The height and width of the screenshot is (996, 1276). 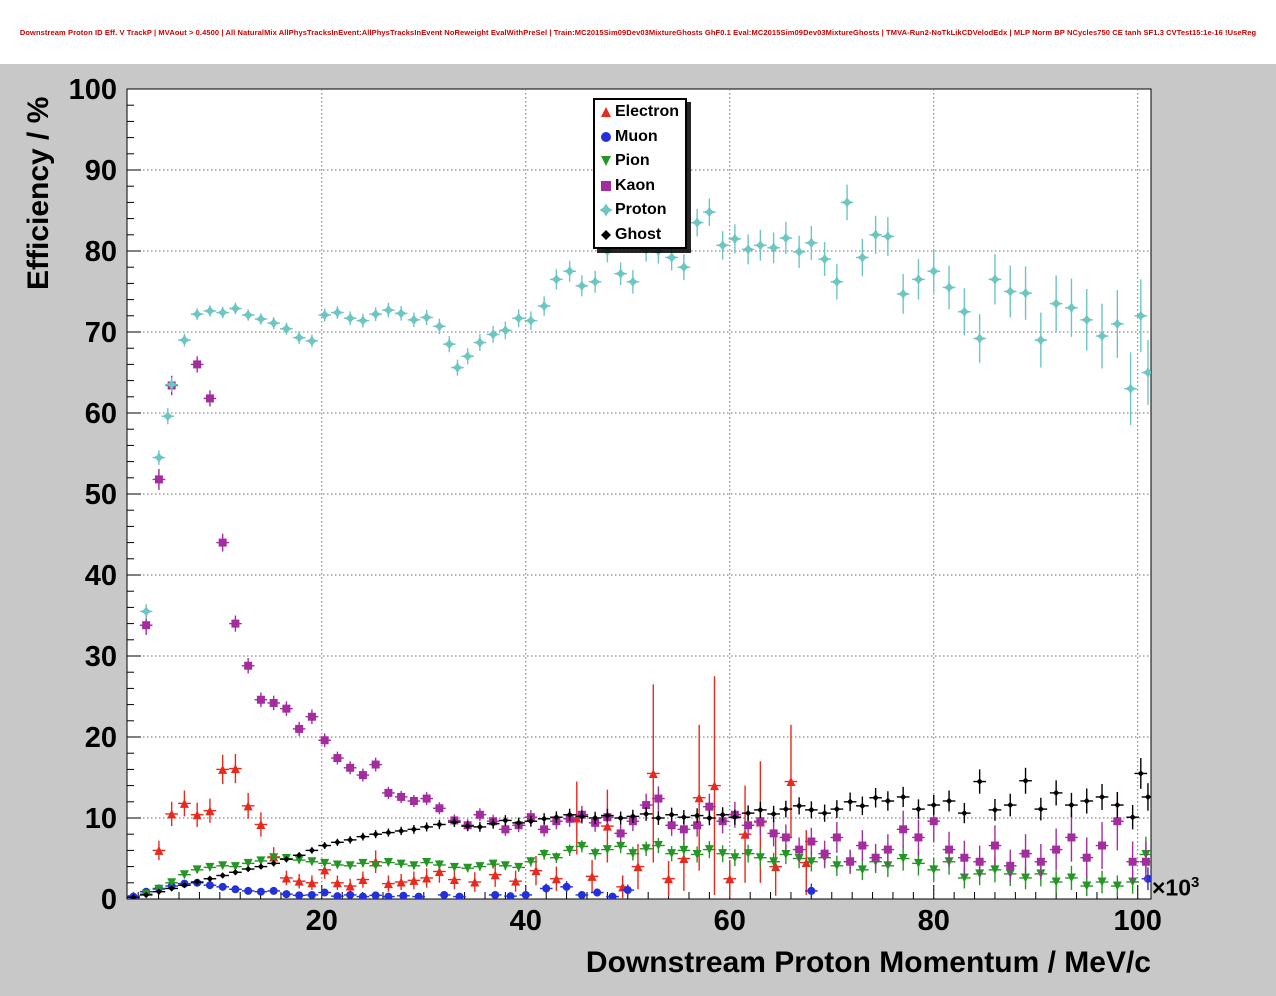 I want to click on series-electron, so click(x=470, y=787).